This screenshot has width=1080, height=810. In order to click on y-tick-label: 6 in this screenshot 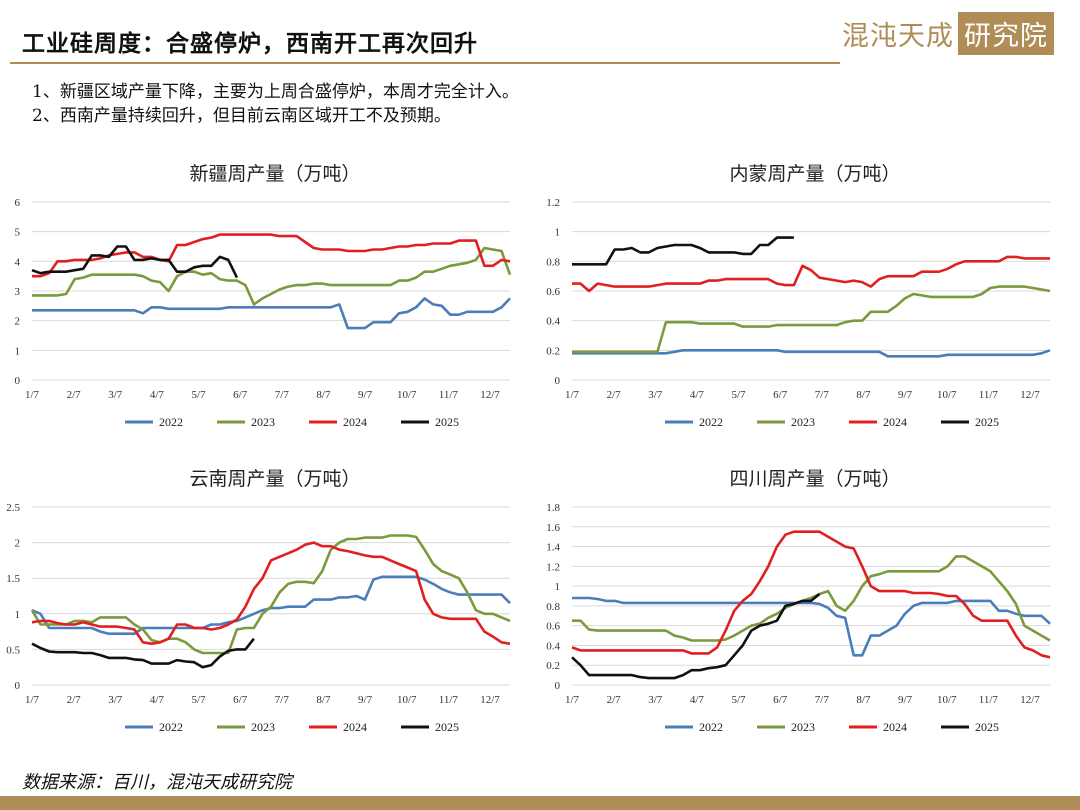, I will do `click(18, 203)`.